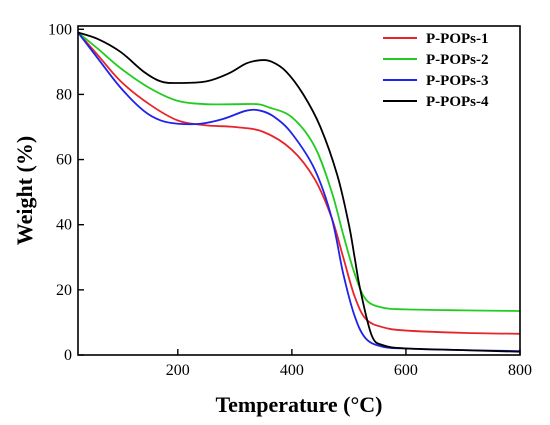  What do you see at coordinates (60, 29) in the screenshot?
I see `y-tick-label: 100` at bounding box center [60, 29].